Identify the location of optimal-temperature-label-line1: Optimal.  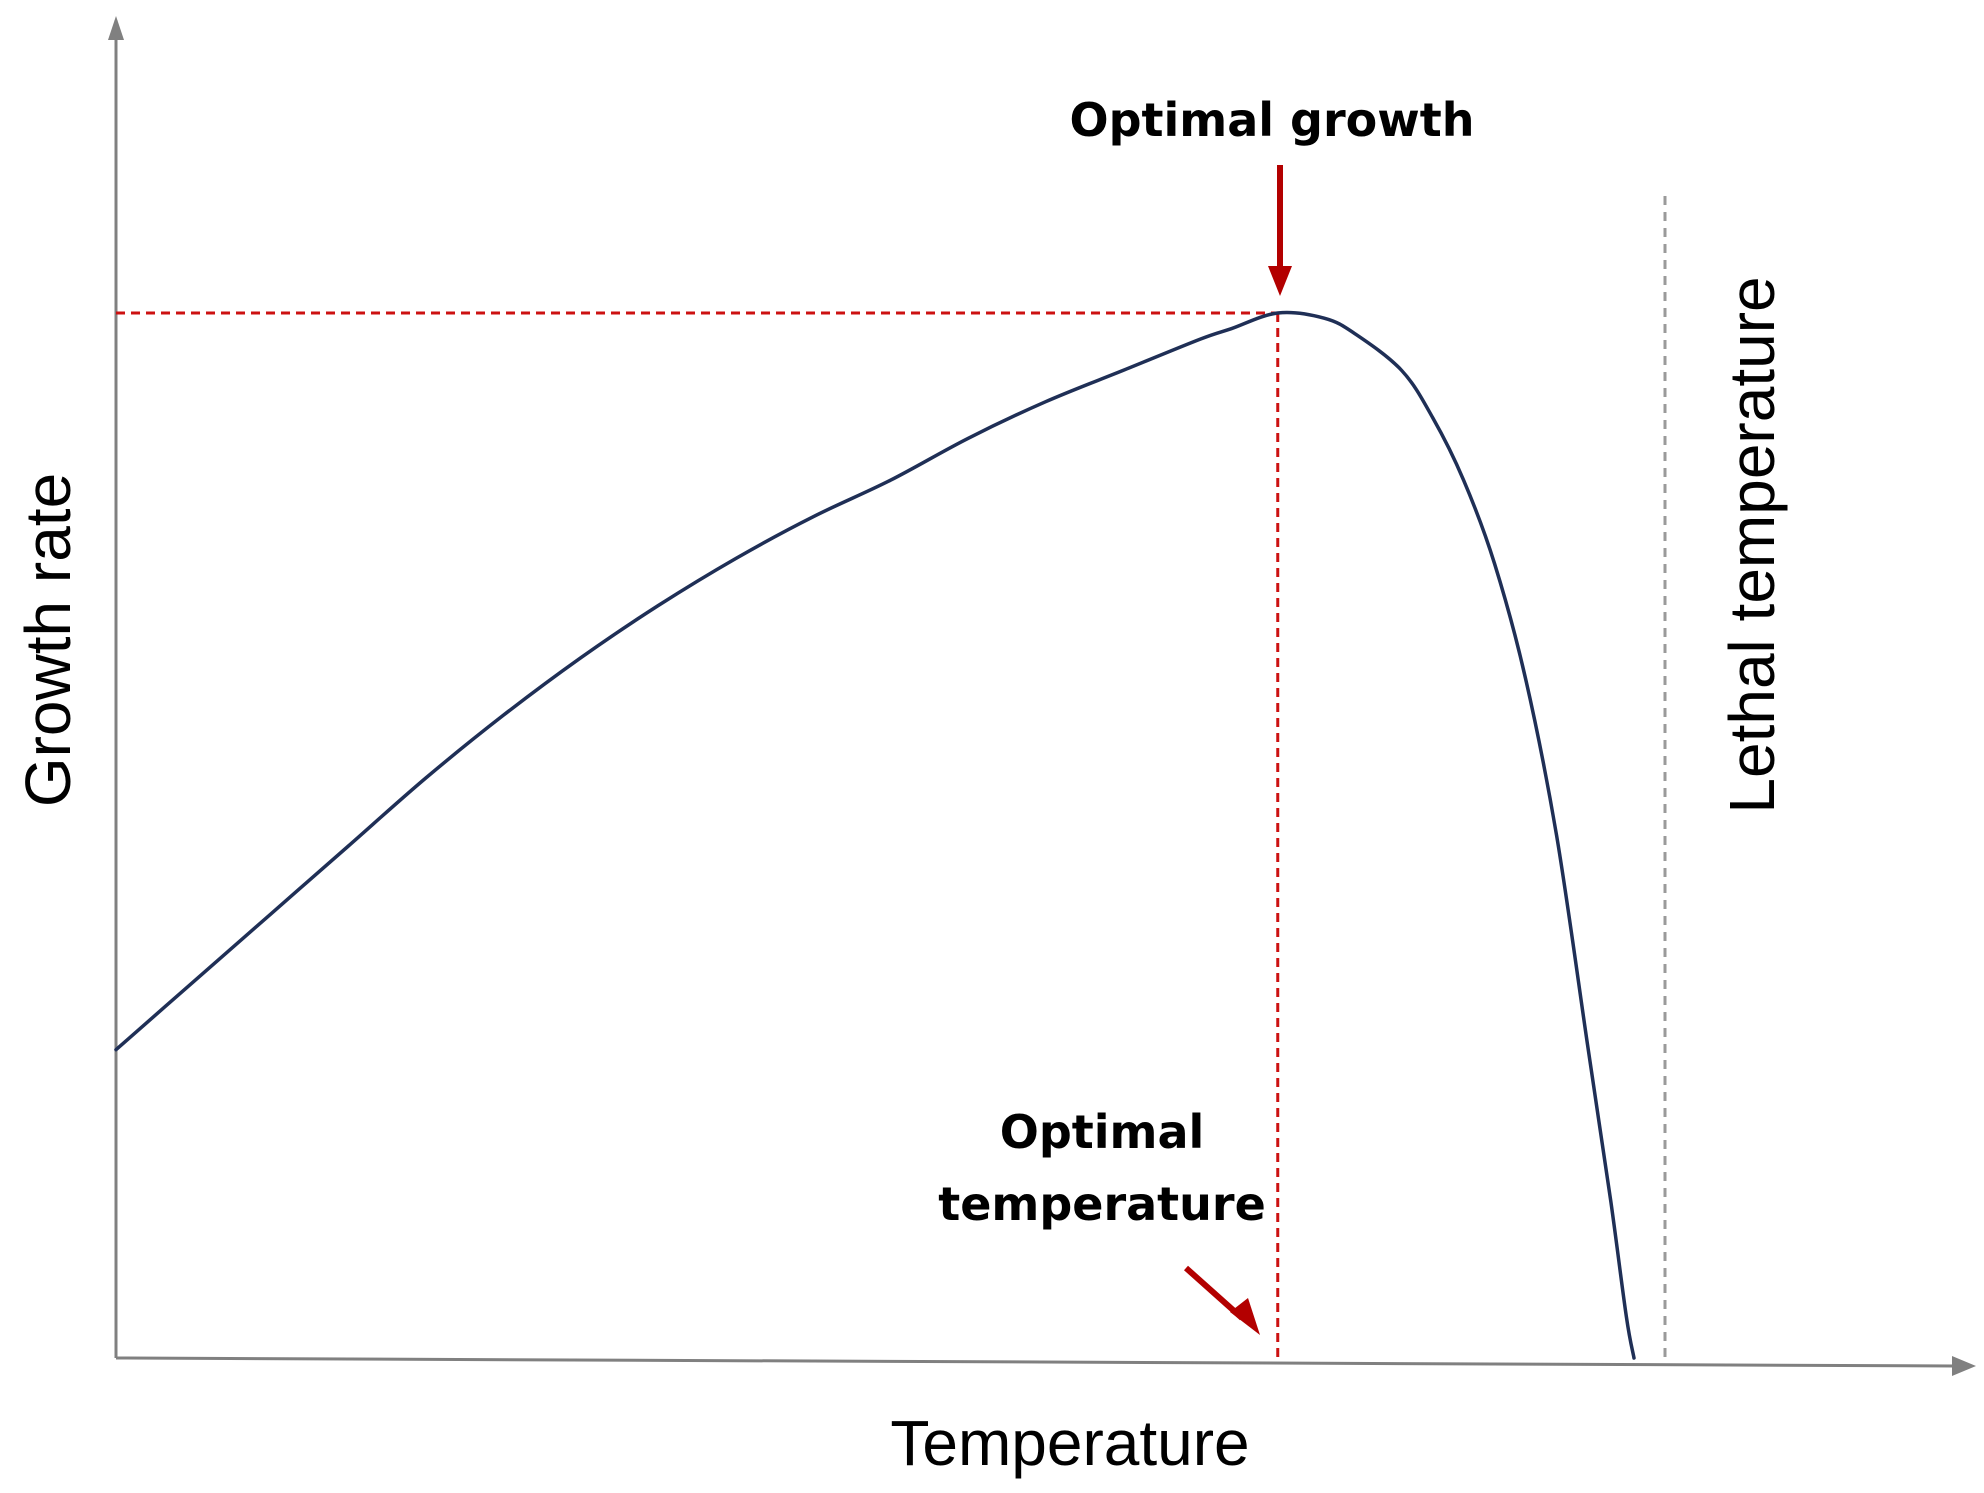
(1102, 1132).